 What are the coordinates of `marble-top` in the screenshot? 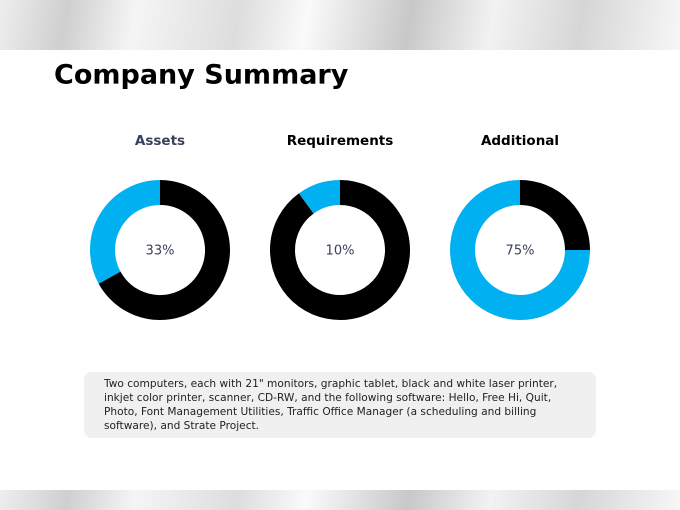 It's located at (340, 25).